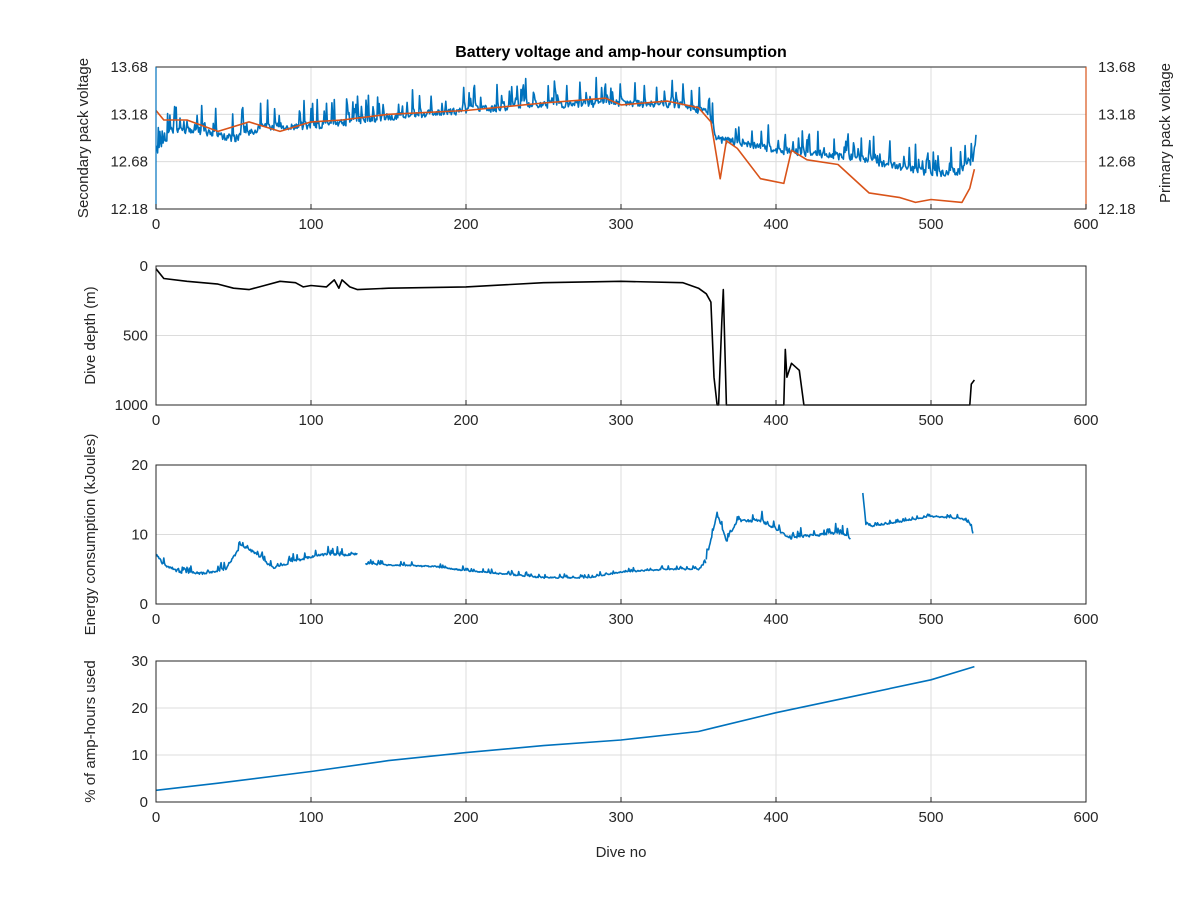 This screenshot has width=1200, height=900. I want to click on right-y-tick-label: 12.68, so click(1117, 162).